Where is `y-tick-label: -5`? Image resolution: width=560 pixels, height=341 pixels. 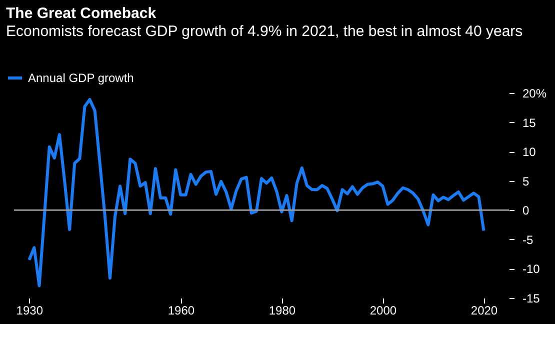
y-tick-label: -5 is located at coordinates (528, 239).